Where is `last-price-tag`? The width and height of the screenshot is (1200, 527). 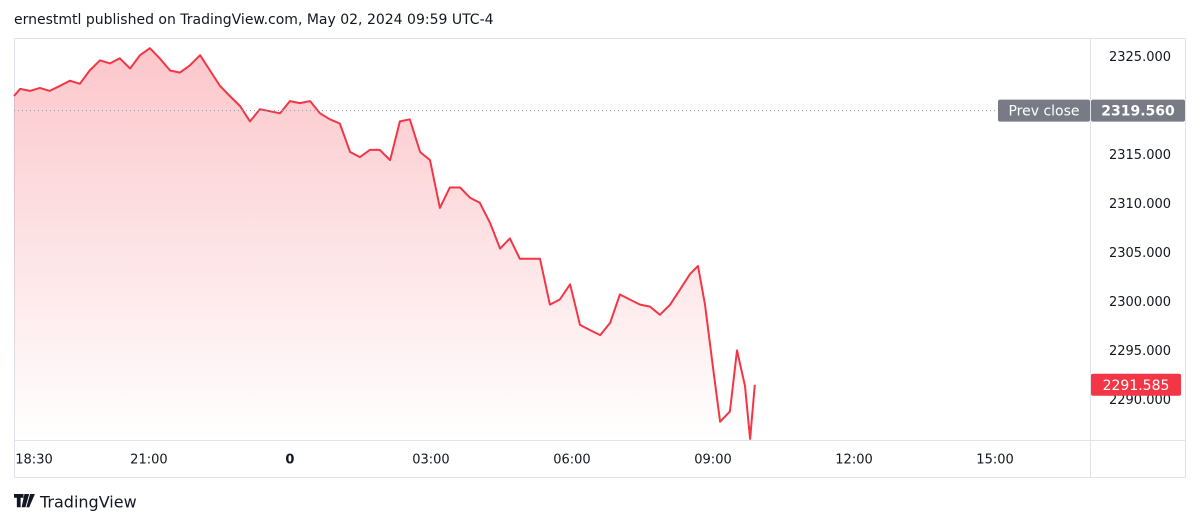
last-price-tag is located at coordinates (1136, 384).